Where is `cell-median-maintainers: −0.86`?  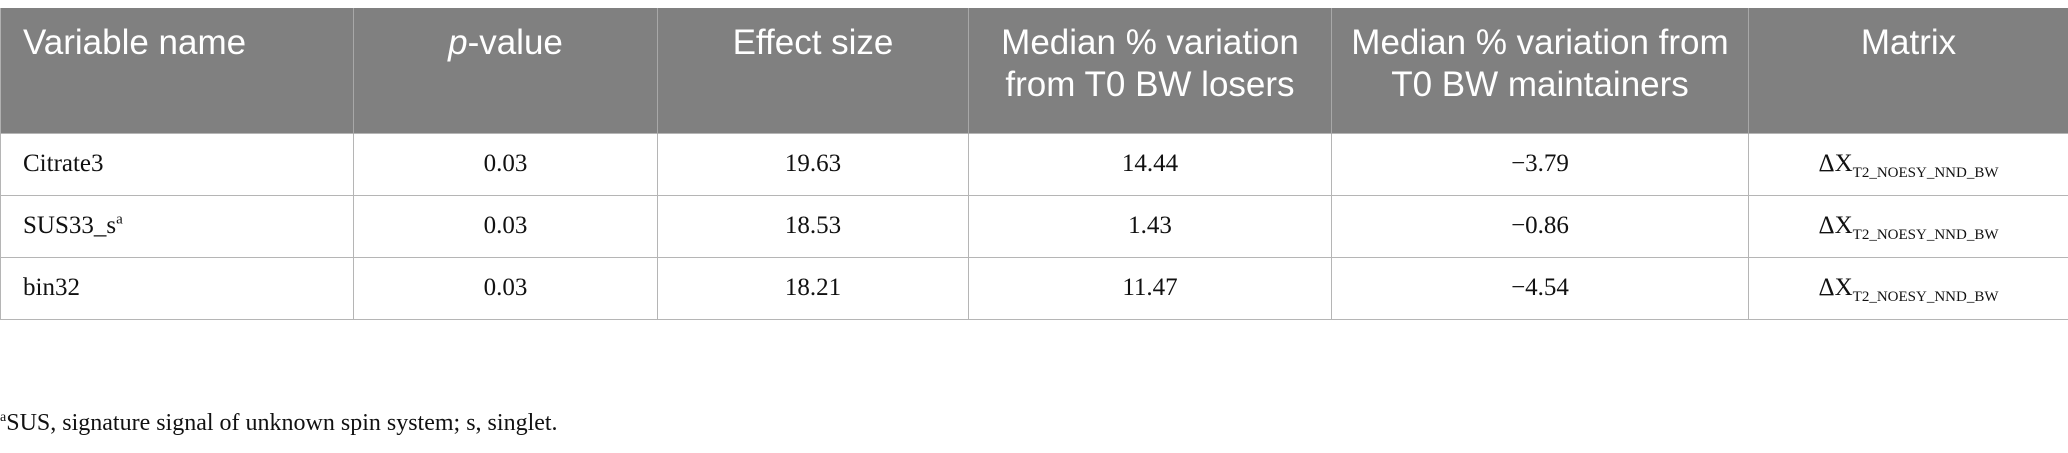
cell-median-maintainers: −0.86 is located at coordinates (1540, 226).